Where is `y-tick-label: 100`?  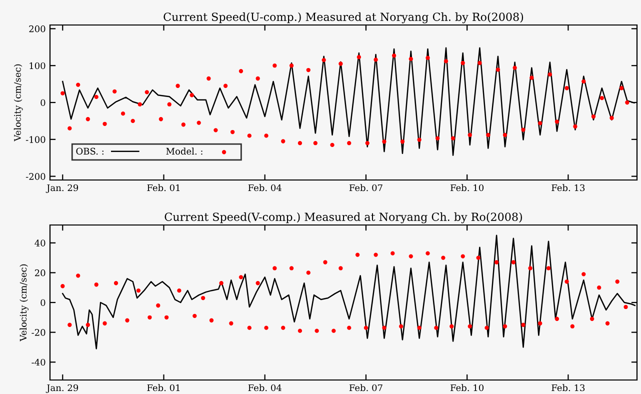
y-tick-label: 100 is located at coordinates (38, 66).